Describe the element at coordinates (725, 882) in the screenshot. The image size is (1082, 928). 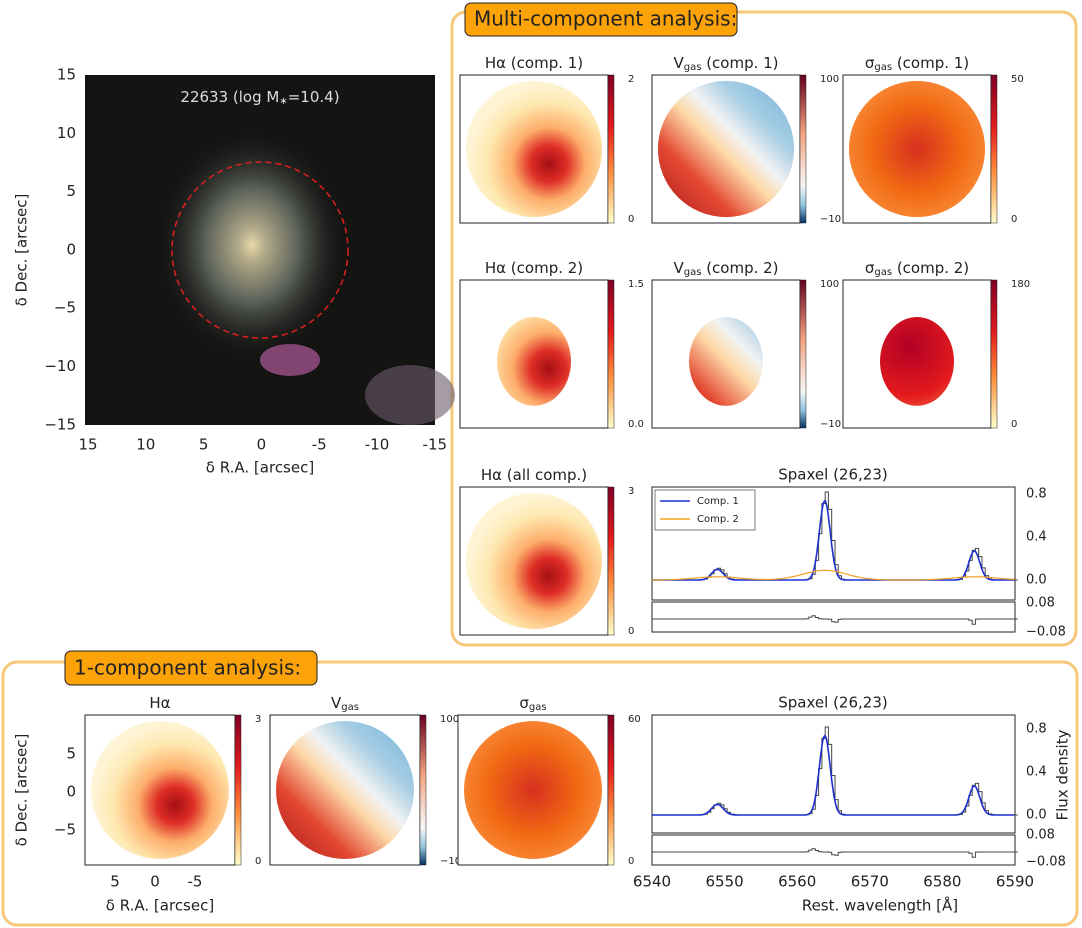
I see `x-tick-label: 6550` at that location.